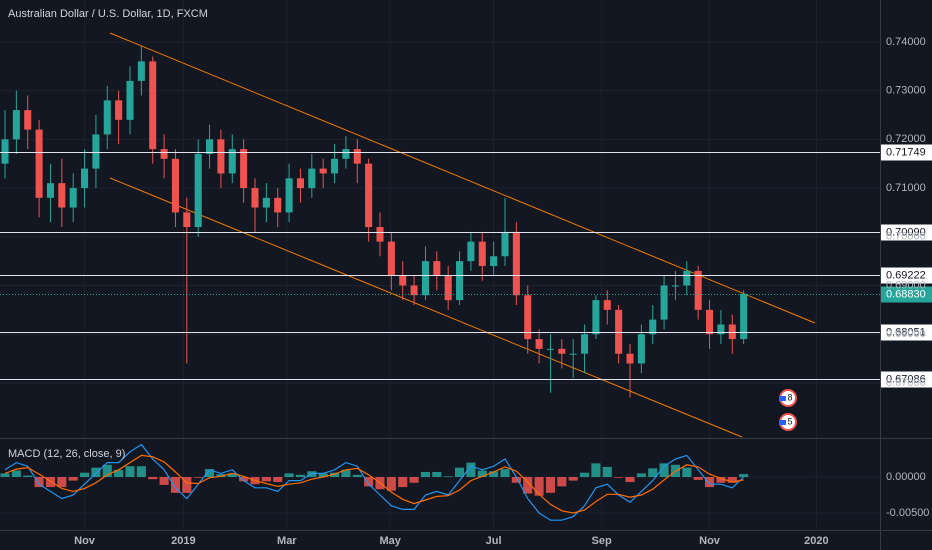  I want to click on event-label: 8, so click(789, 397).